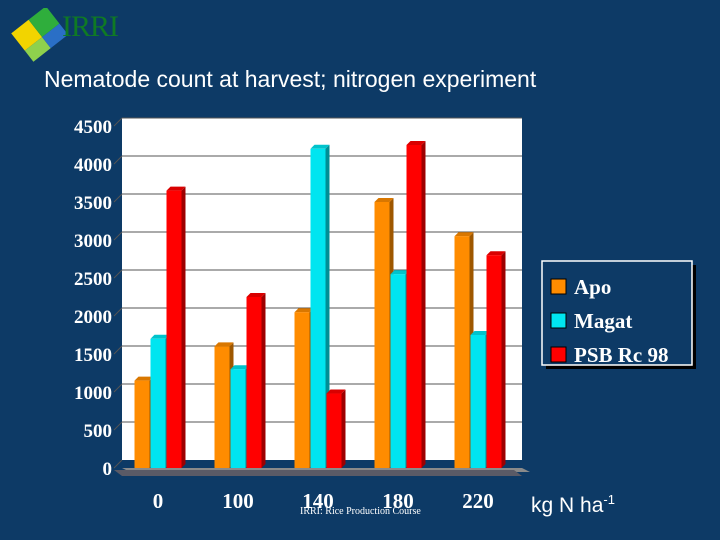 The height and width of the screenshot is (540, 720). I want to click on irri-logo, so click(40, 35).